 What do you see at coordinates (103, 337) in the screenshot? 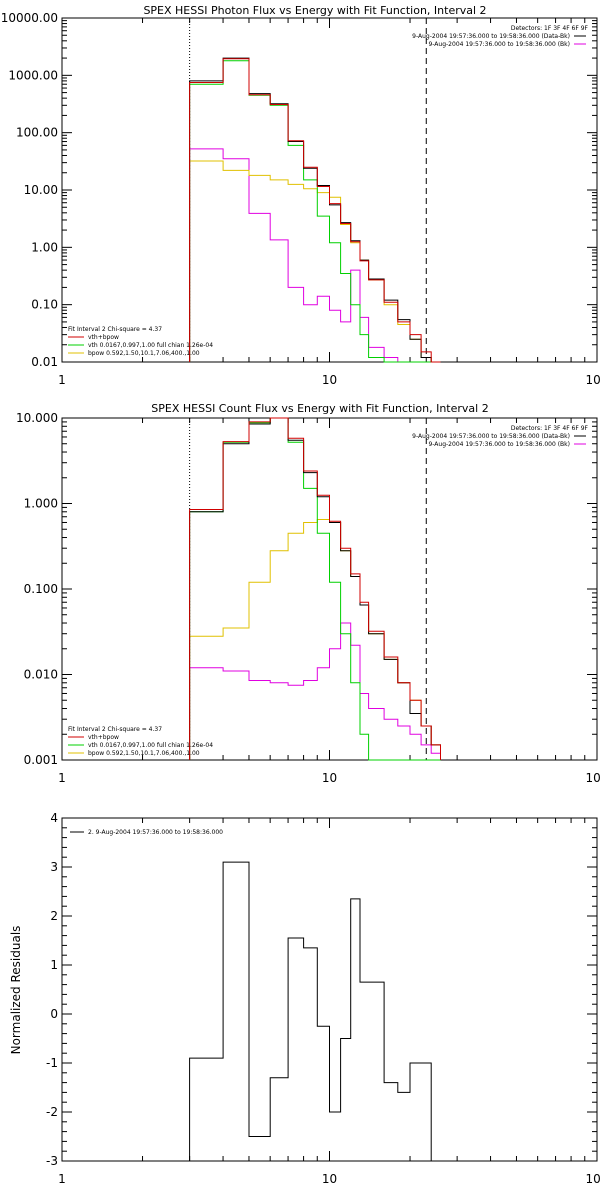
I see `photon-legend-total: vth+bpow` at bounding box center [103, 337].